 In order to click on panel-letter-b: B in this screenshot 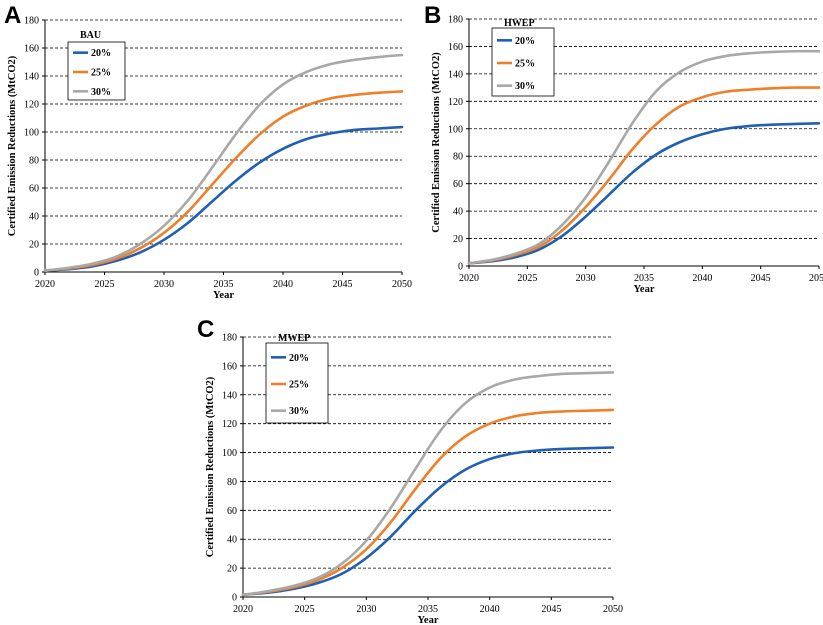, I will do `click(433, 15)`.